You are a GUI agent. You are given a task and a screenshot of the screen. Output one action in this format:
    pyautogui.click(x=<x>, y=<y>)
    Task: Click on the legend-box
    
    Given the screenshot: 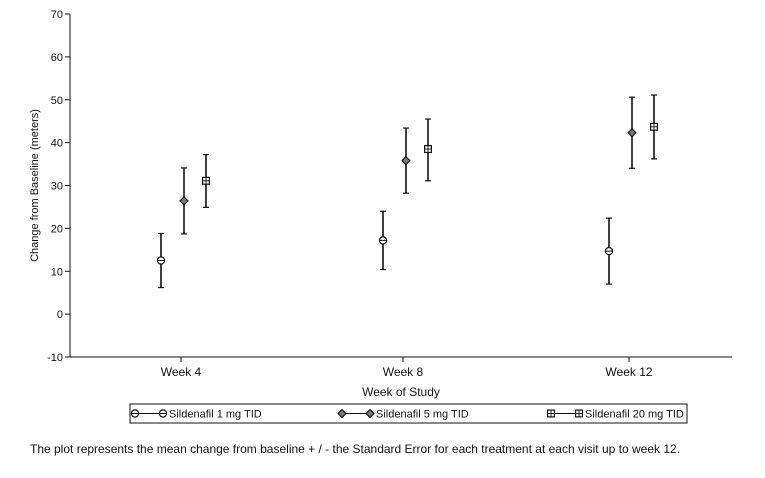 What is the action you would take?
    pyautogui.click(x=408, y=413)
    